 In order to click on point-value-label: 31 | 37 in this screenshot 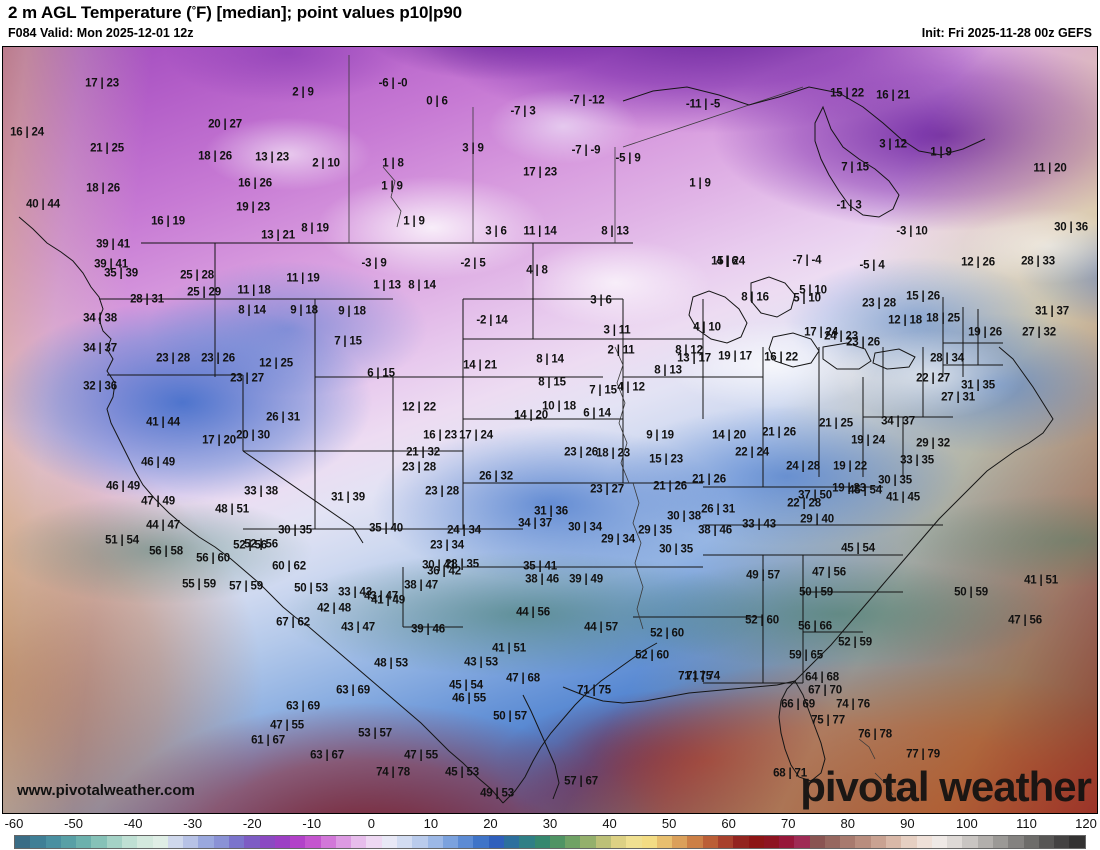, I will do `click(1052, 311)`.